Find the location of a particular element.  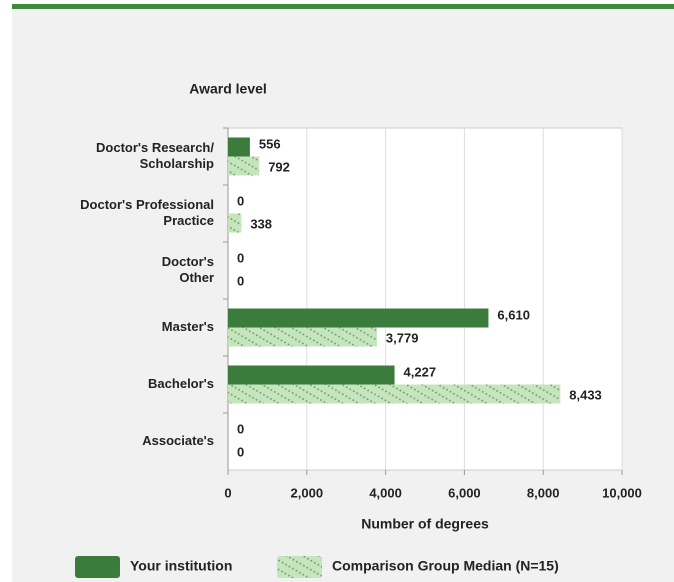

value-label: 338 is located at coordinates (261, 223).